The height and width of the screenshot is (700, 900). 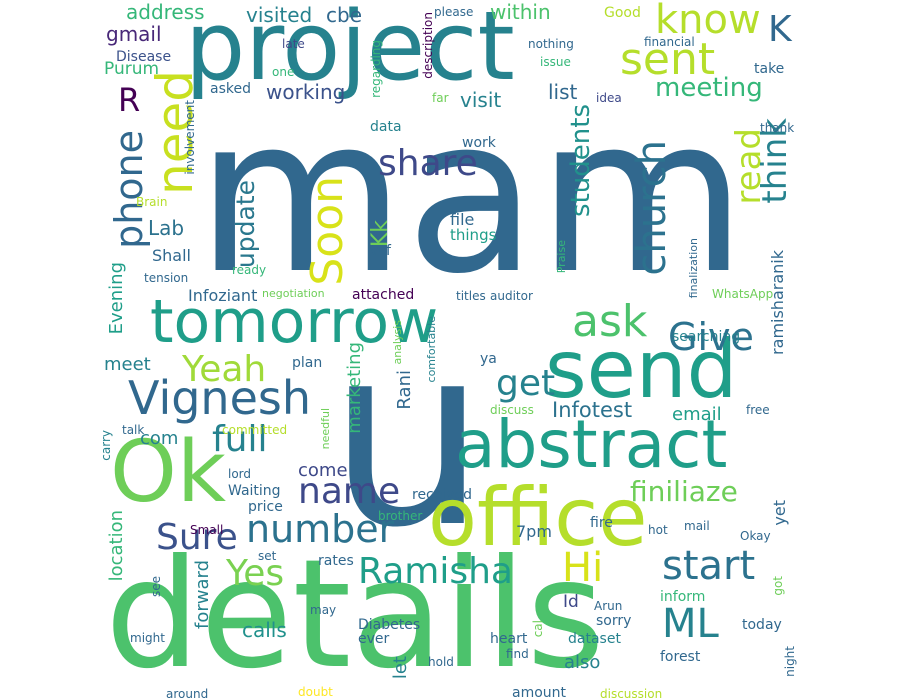 I want to click on word-thank: thank, so click(x=777, y=128).